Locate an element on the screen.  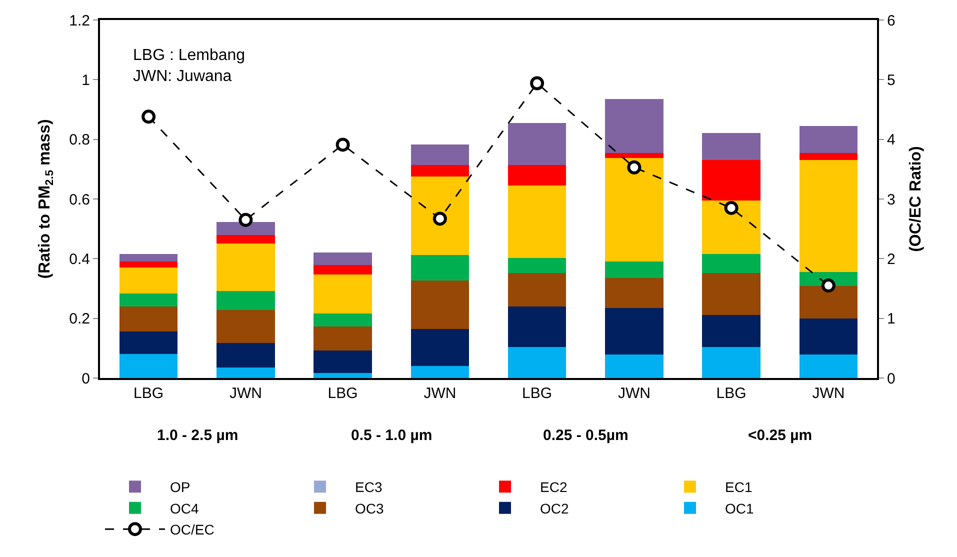
text: 0.25 - 0.5µm is located at coordinates (585, 435).